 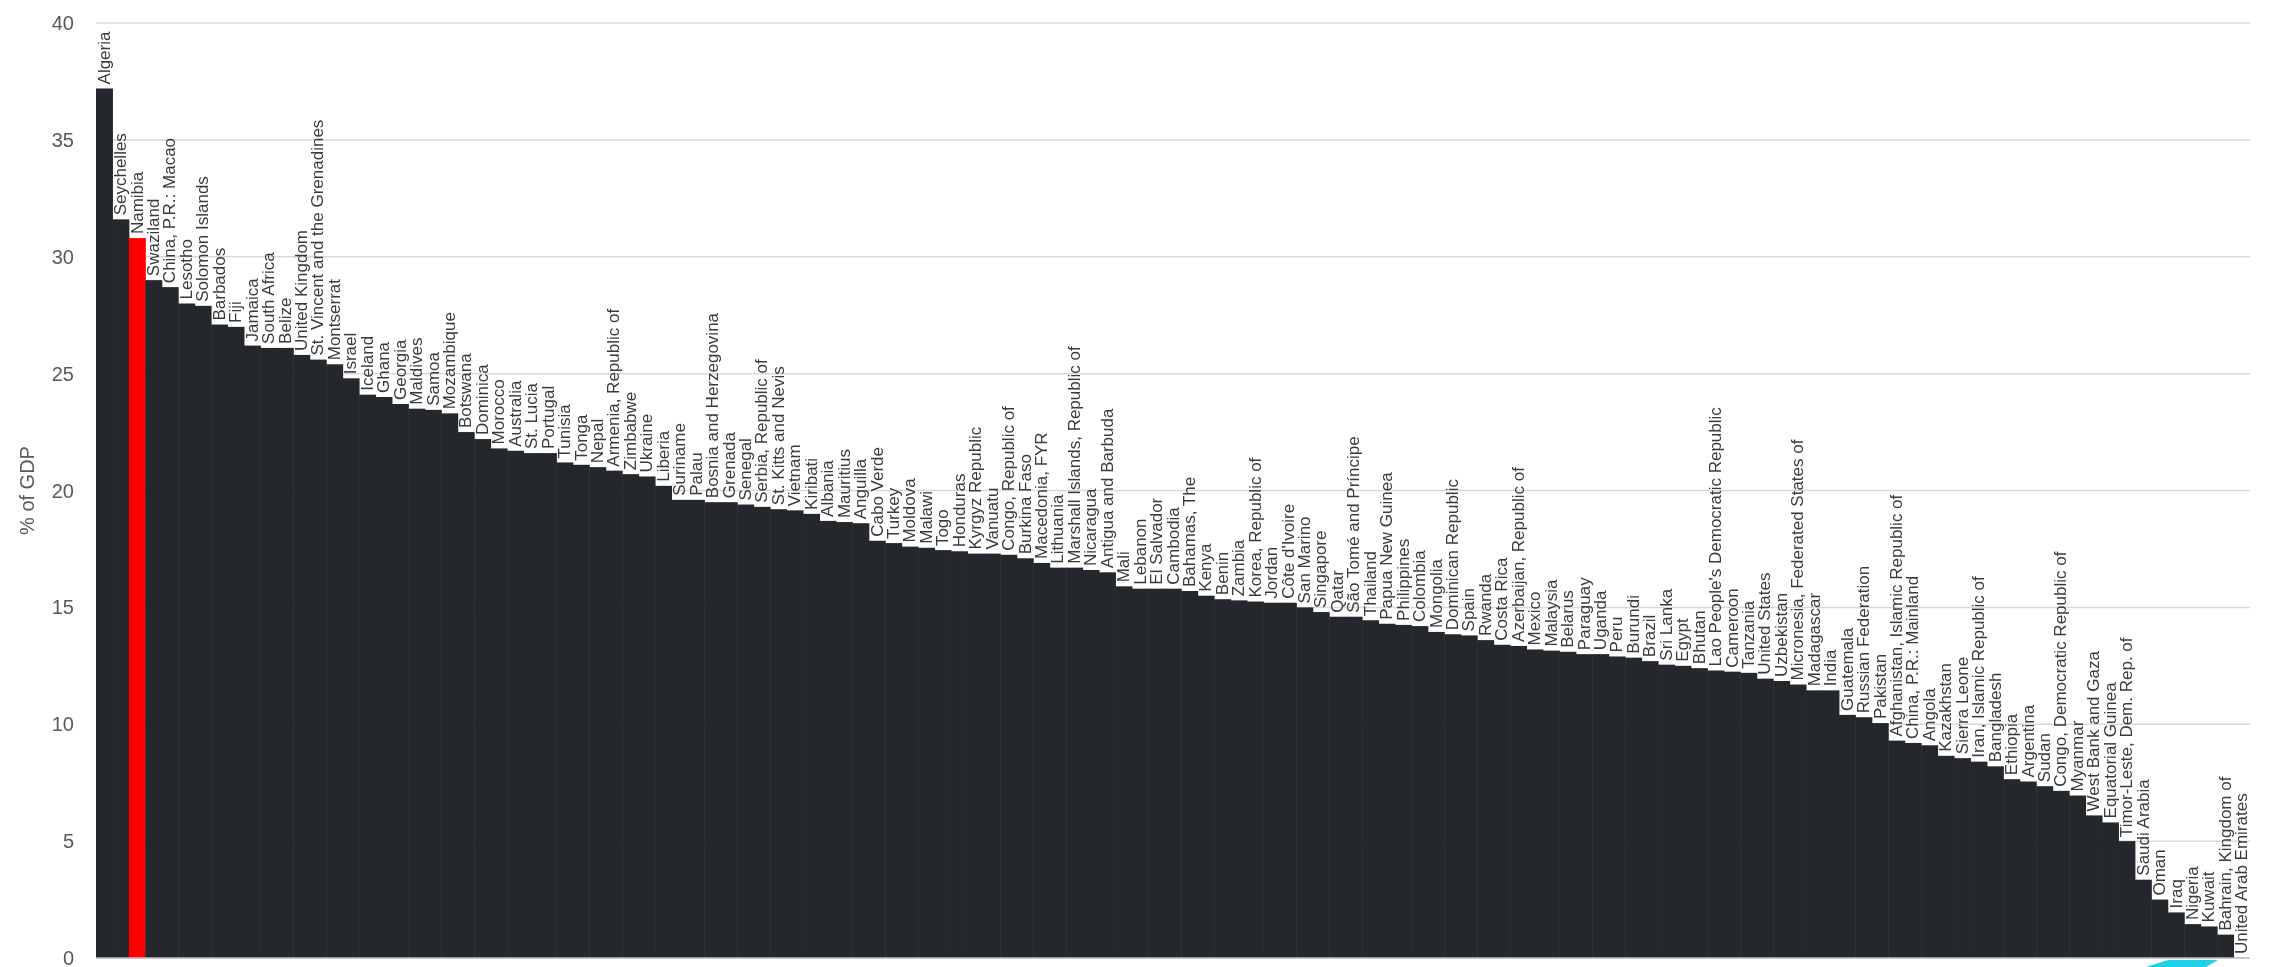 I want to click on x-tick-label: Nicaragua, so click(x=1091, y=526).